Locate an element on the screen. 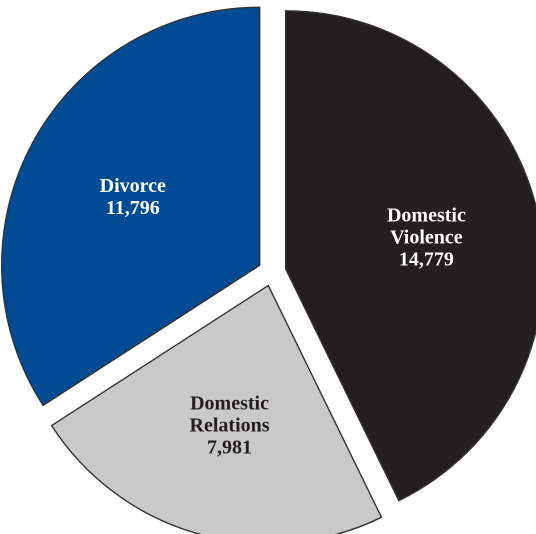  slice-label-domestic-relations: Domestic Relations 7,981 is located at coordinates (230, 426).